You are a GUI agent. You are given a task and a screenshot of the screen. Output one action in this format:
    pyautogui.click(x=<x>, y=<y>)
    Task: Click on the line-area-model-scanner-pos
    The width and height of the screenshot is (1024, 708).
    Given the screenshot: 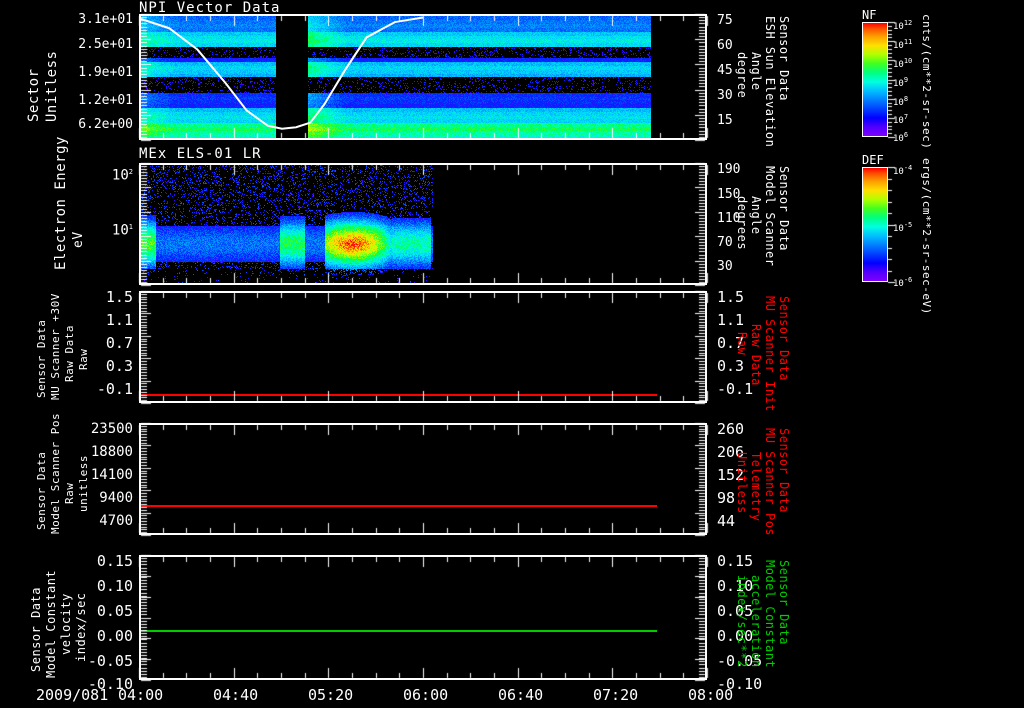 What is the action you would take?
    pyautogui.click(x=423, y=479)
    